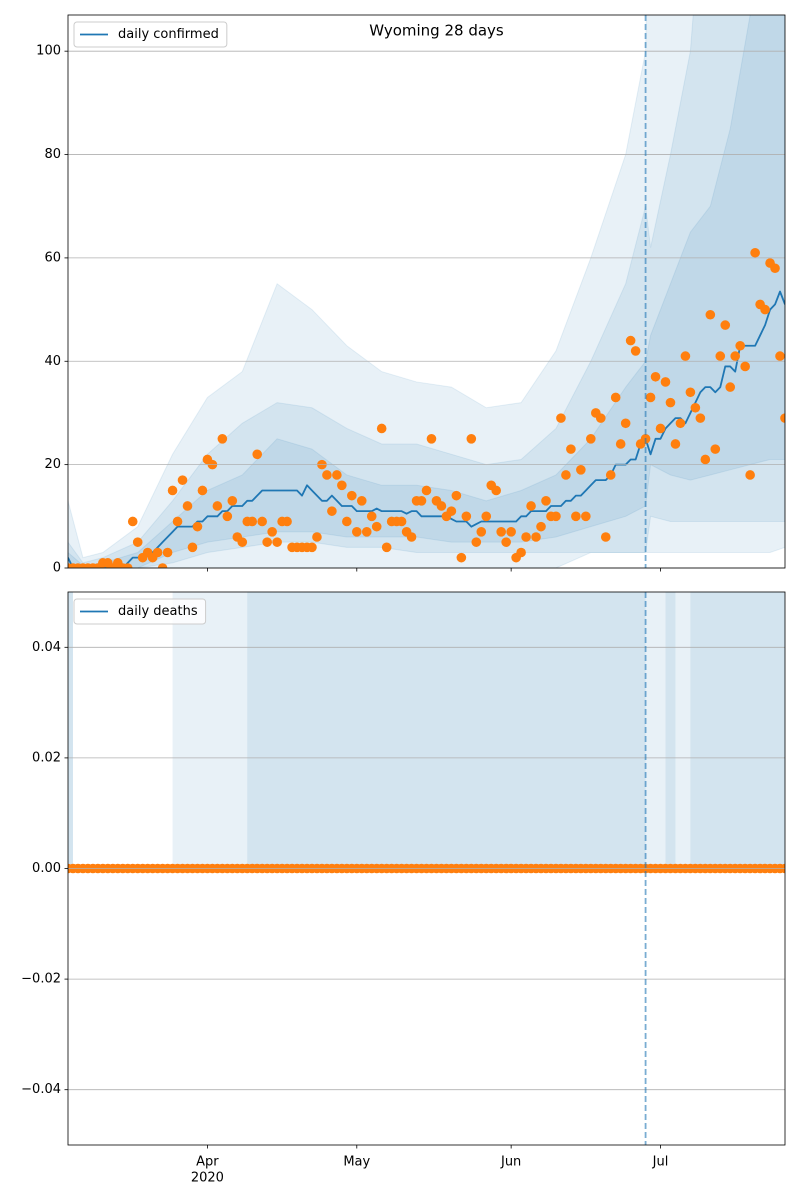  What do you see at coordinates (52, 464) in the screenshot?
I see `y-tick-label: 20` at bounding box center [52, 464].